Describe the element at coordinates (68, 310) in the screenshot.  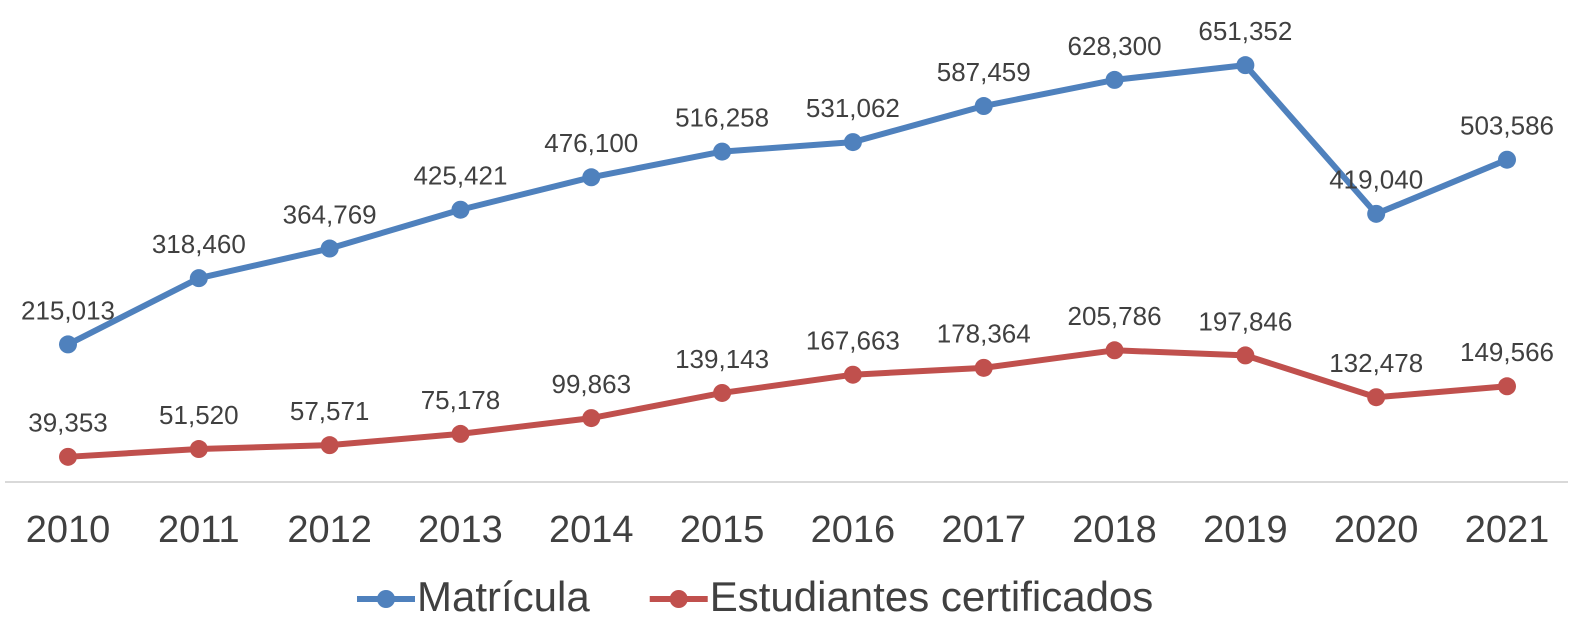
I see `data-label: 215,013` at that location.